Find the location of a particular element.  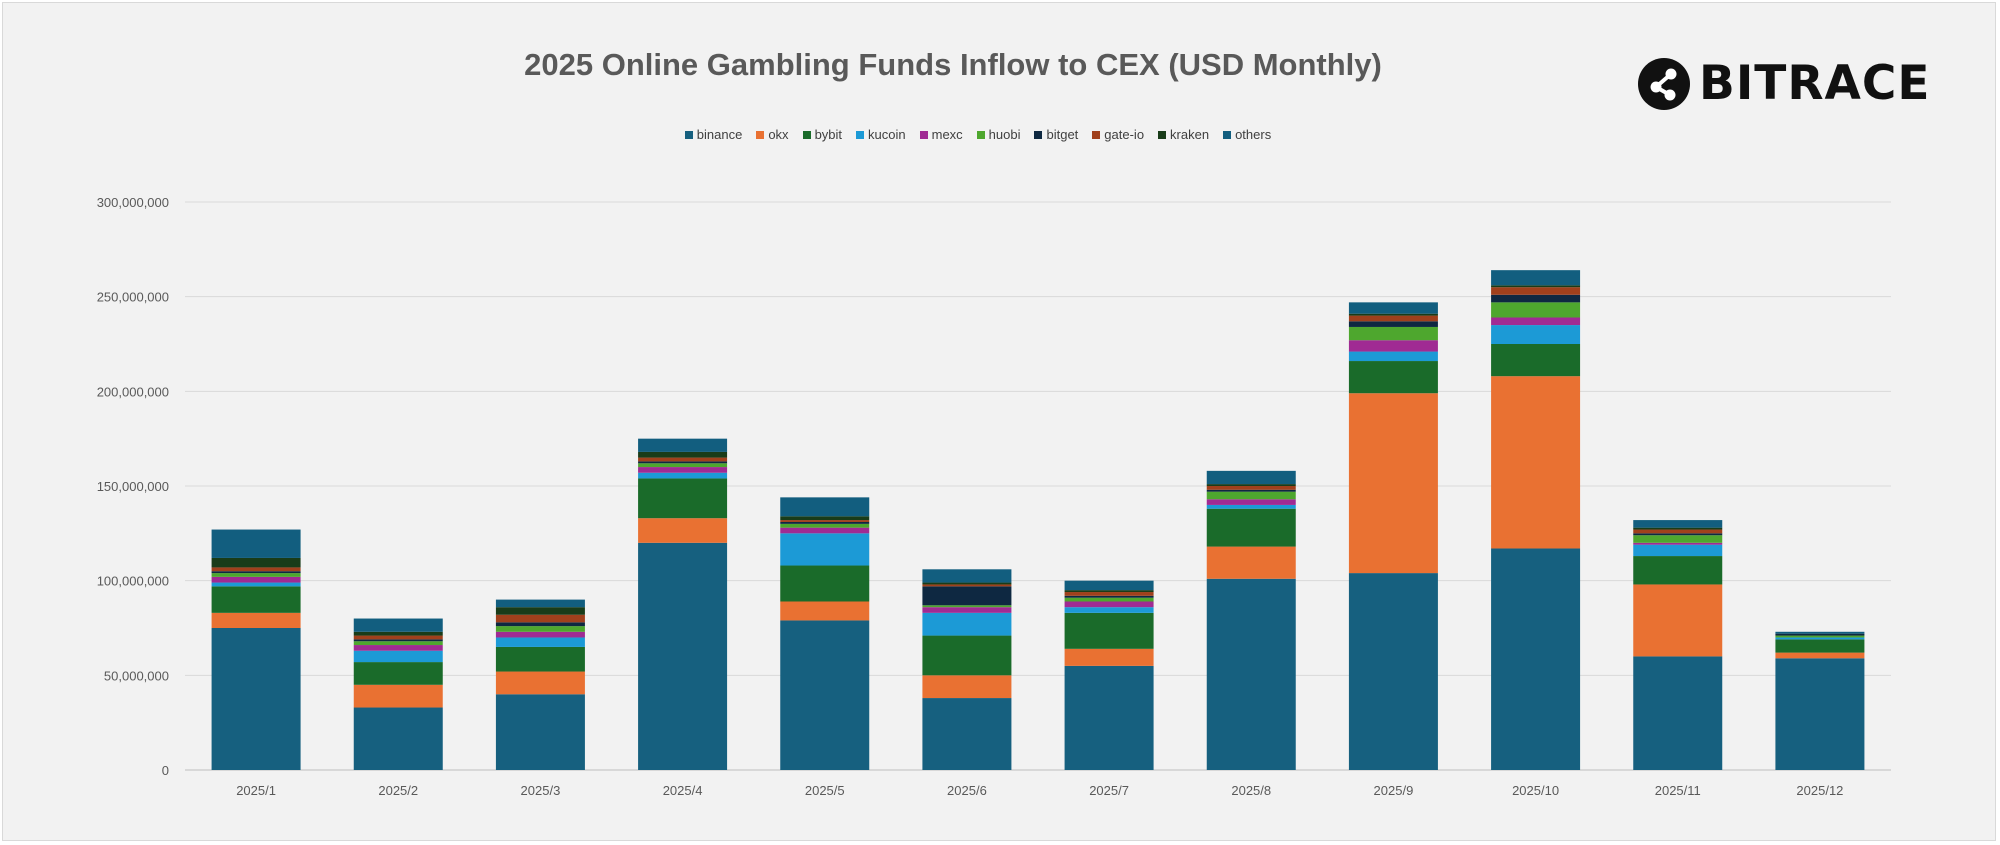

legend-label: gate-io is located at coordinates (1124, 134).